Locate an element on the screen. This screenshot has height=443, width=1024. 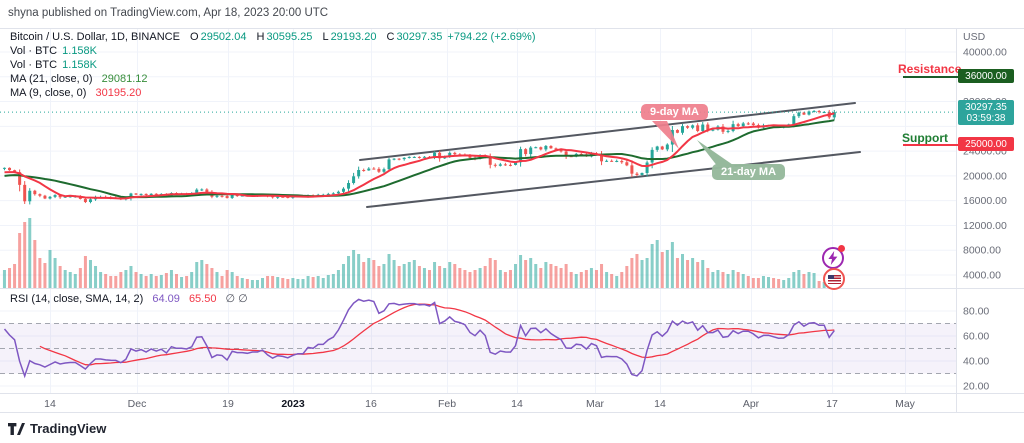
low-label: L is located at coordinates (325, 37).